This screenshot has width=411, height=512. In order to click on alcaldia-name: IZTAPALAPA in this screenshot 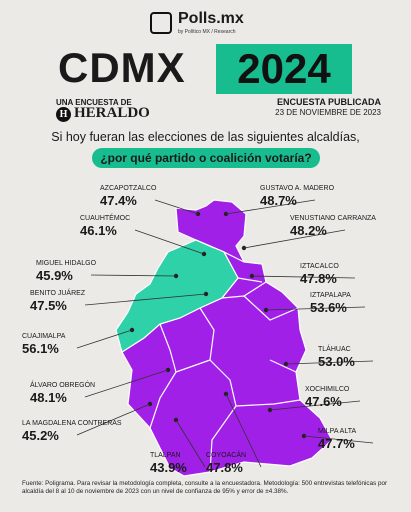, I will do `click(330, 295)`.